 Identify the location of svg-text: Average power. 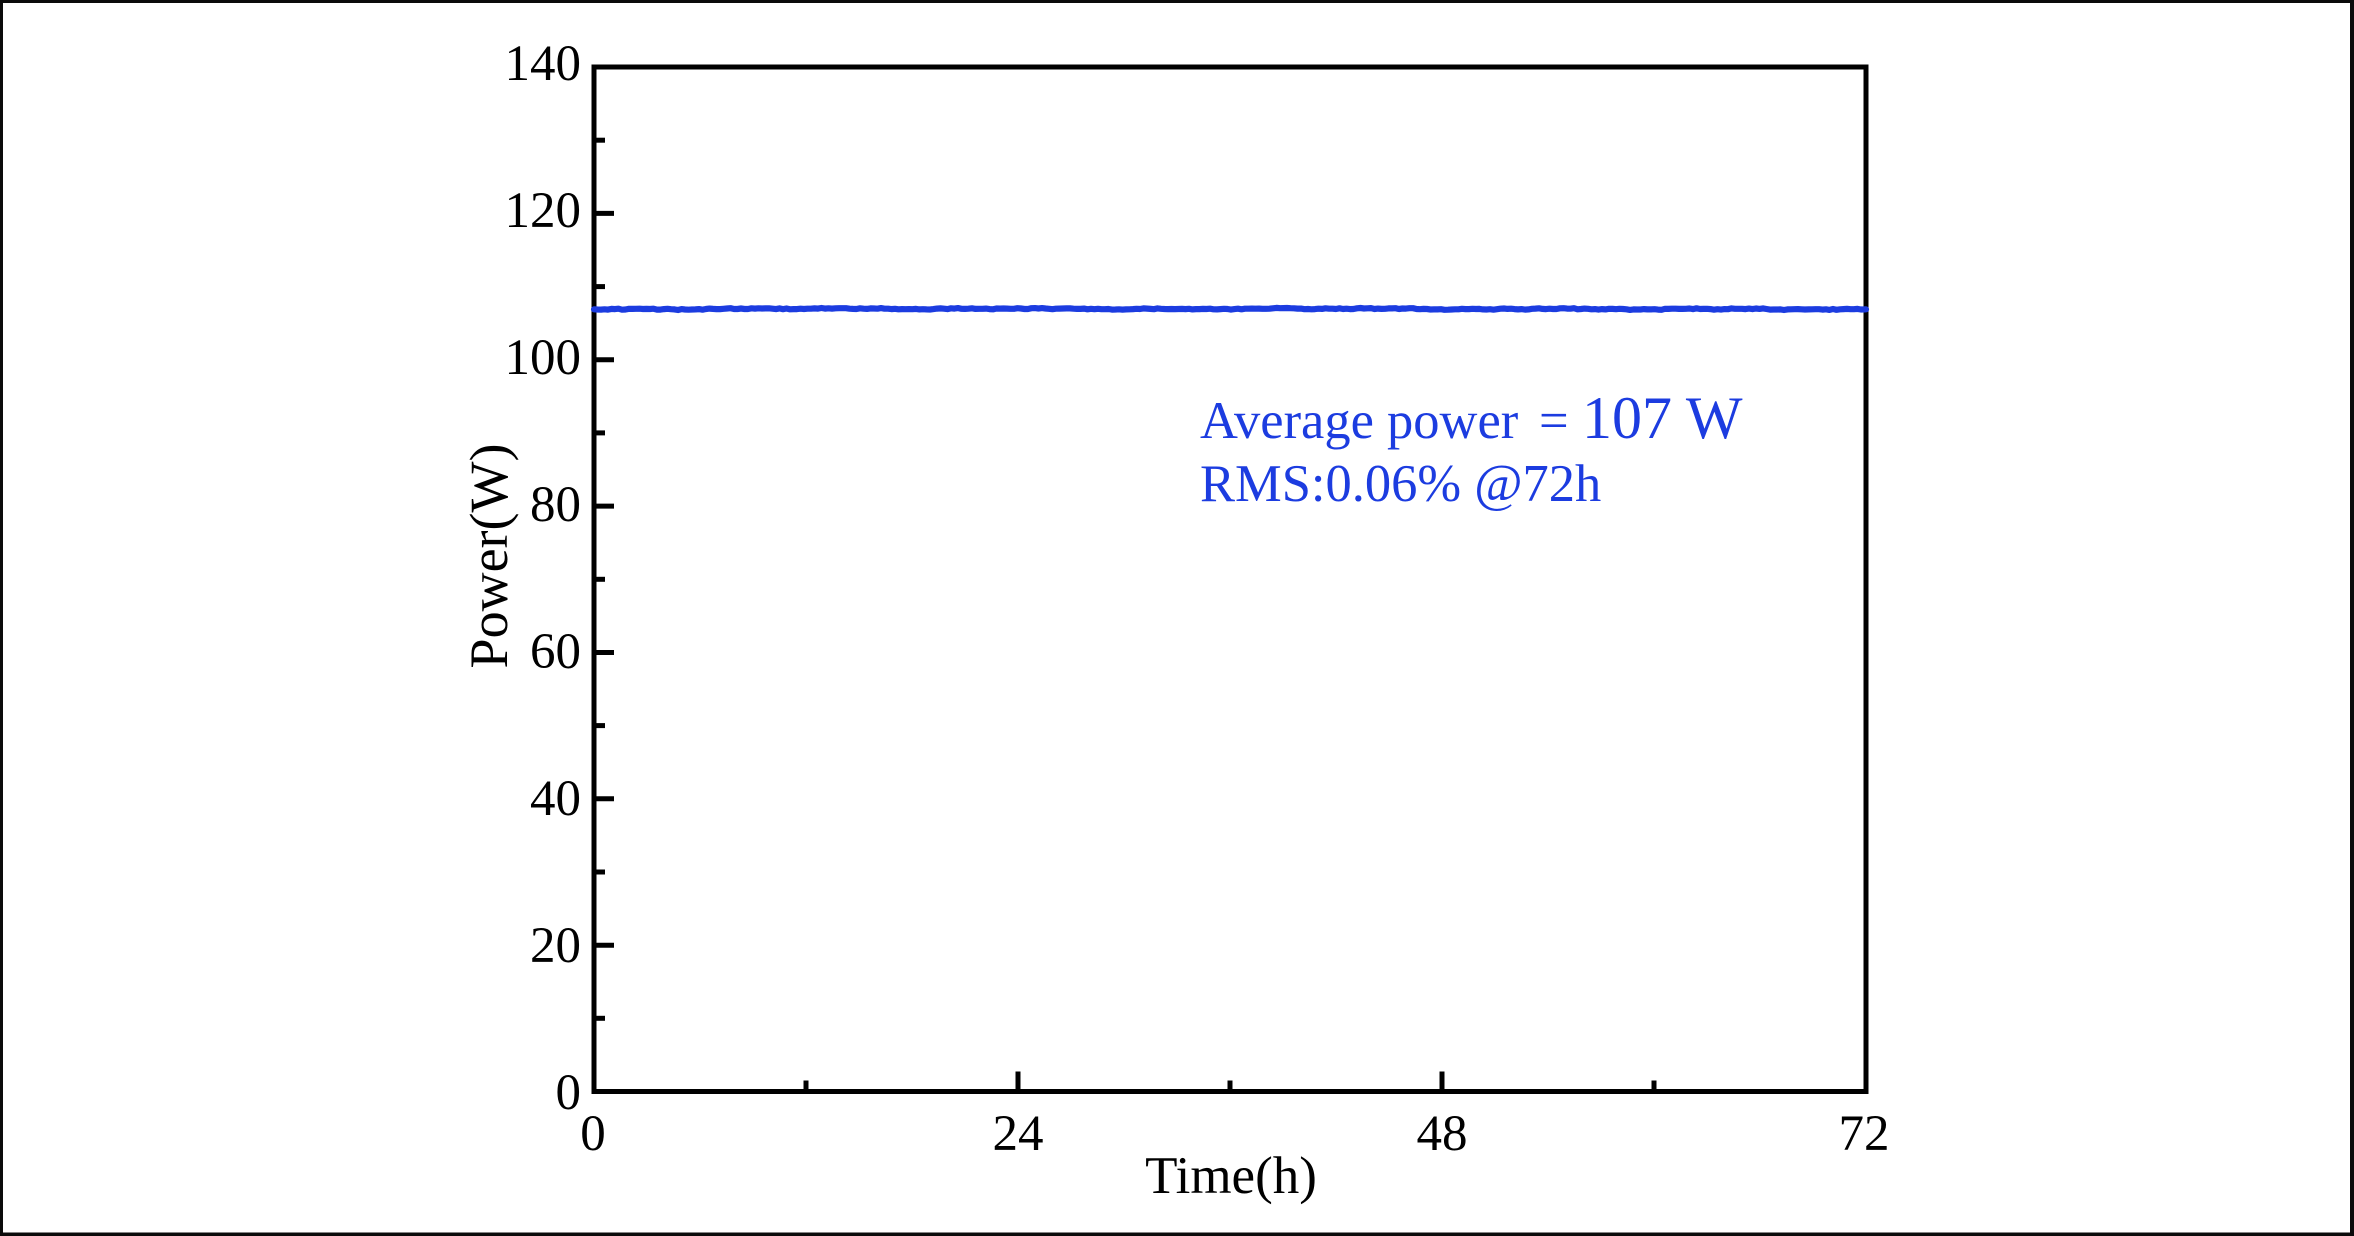
(1359, 421).